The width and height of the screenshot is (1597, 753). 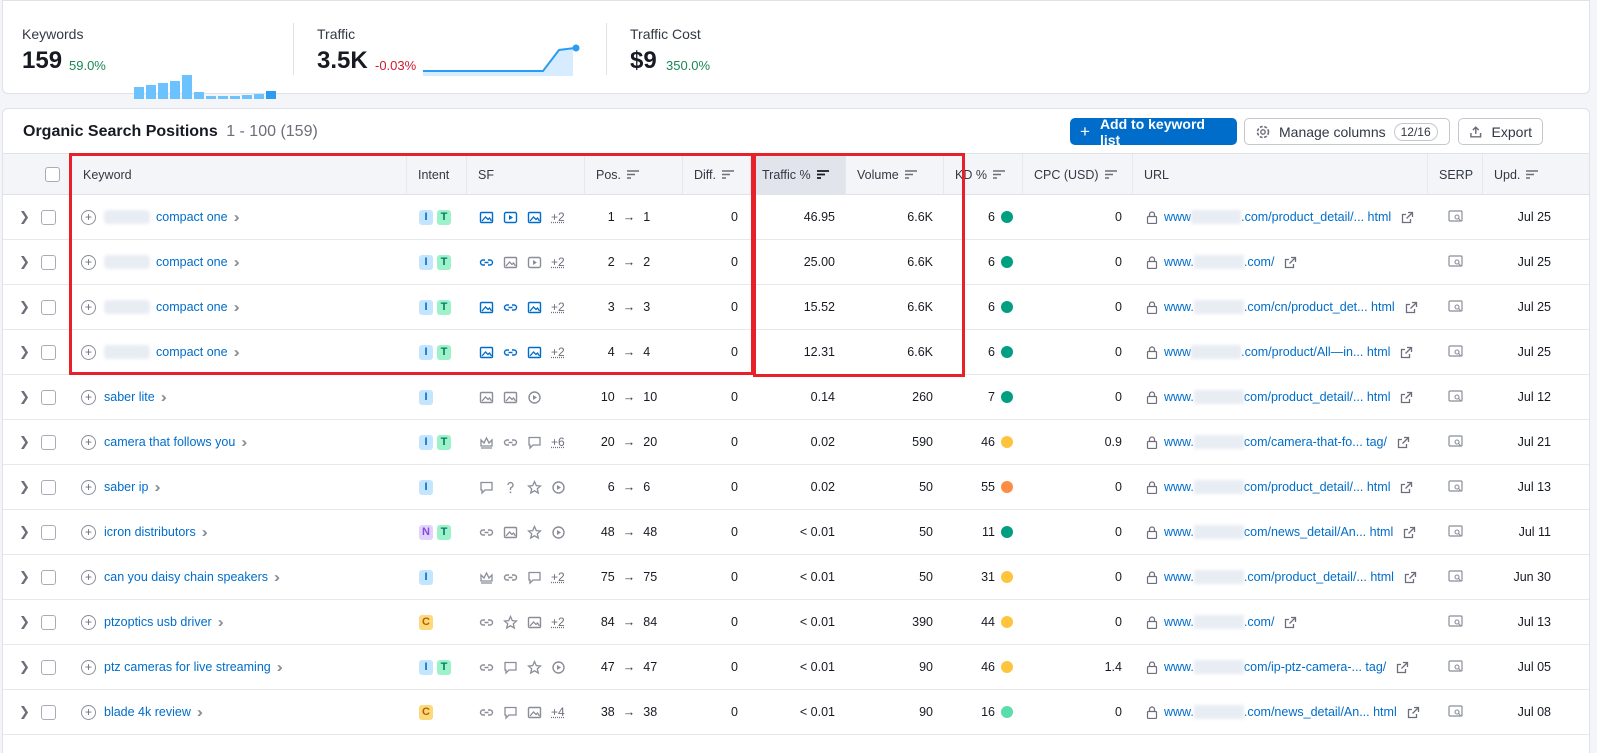 I want to click on select-all-checkbox, so click(x=52, y=174).